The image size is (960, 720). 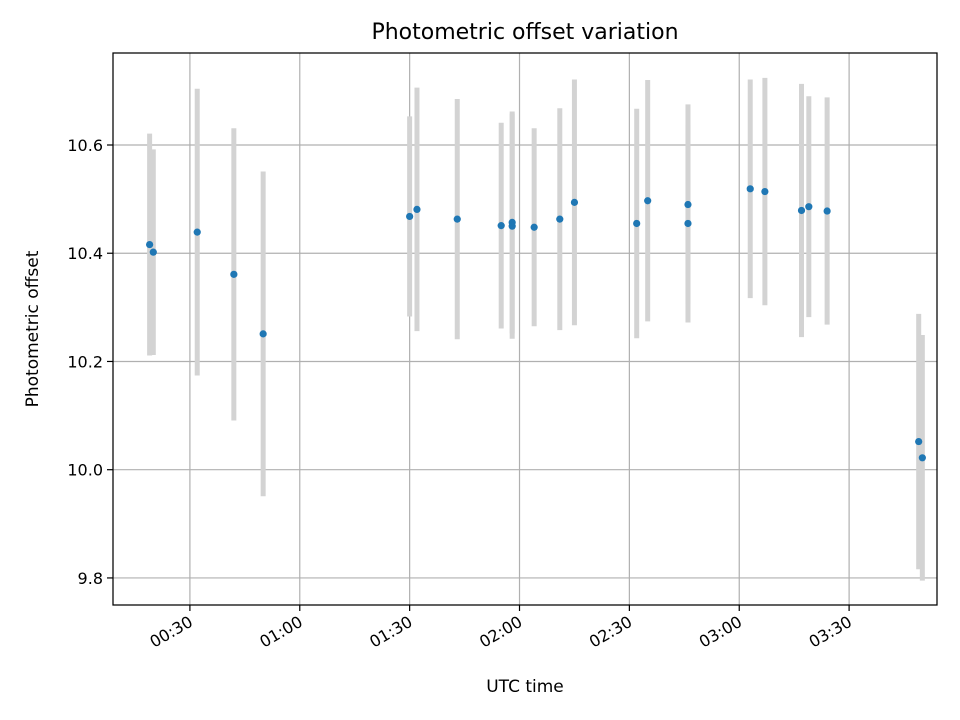 I want to click on x-tick-label: 03:30, so click(x=830, y=632).